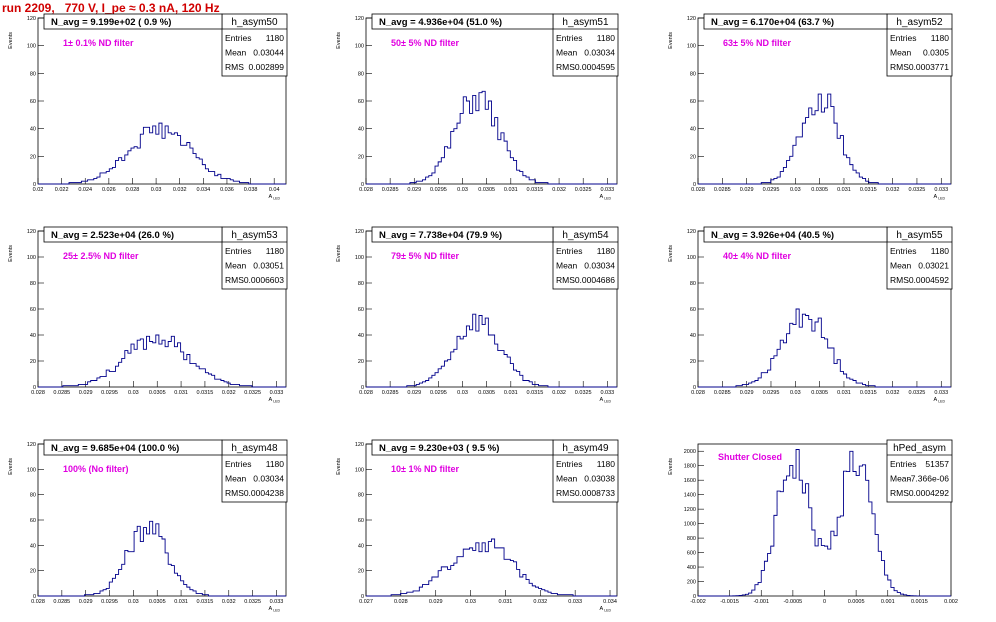 The width and height of the screenshot is (996, 622). Describe the element at coordinates (251, 190) in the screenshot. I see `x-tick-label: 0.038` at that location.